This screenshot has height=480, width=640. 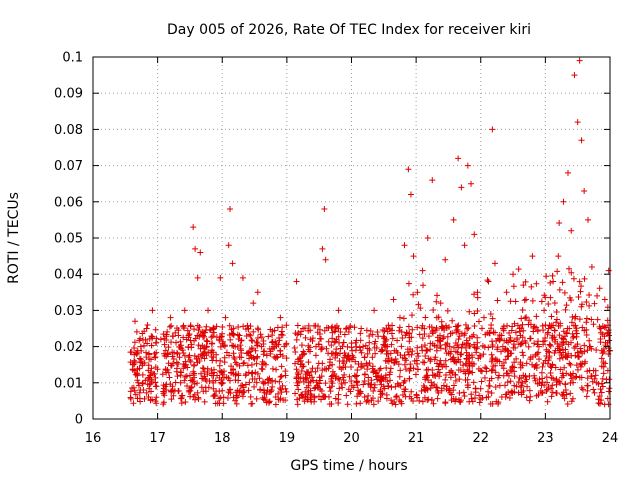 I want to click on y-tick-label: 0, so click(x=79, y=420).